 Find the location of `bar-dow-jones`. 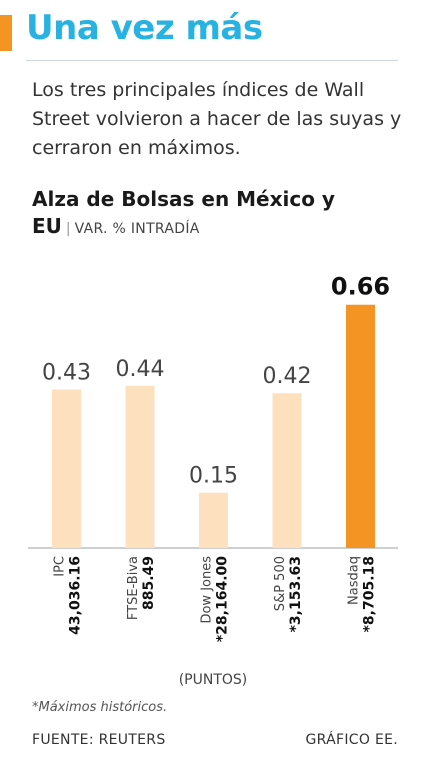

bar-dow-jones is located at coordinates (213, 520).